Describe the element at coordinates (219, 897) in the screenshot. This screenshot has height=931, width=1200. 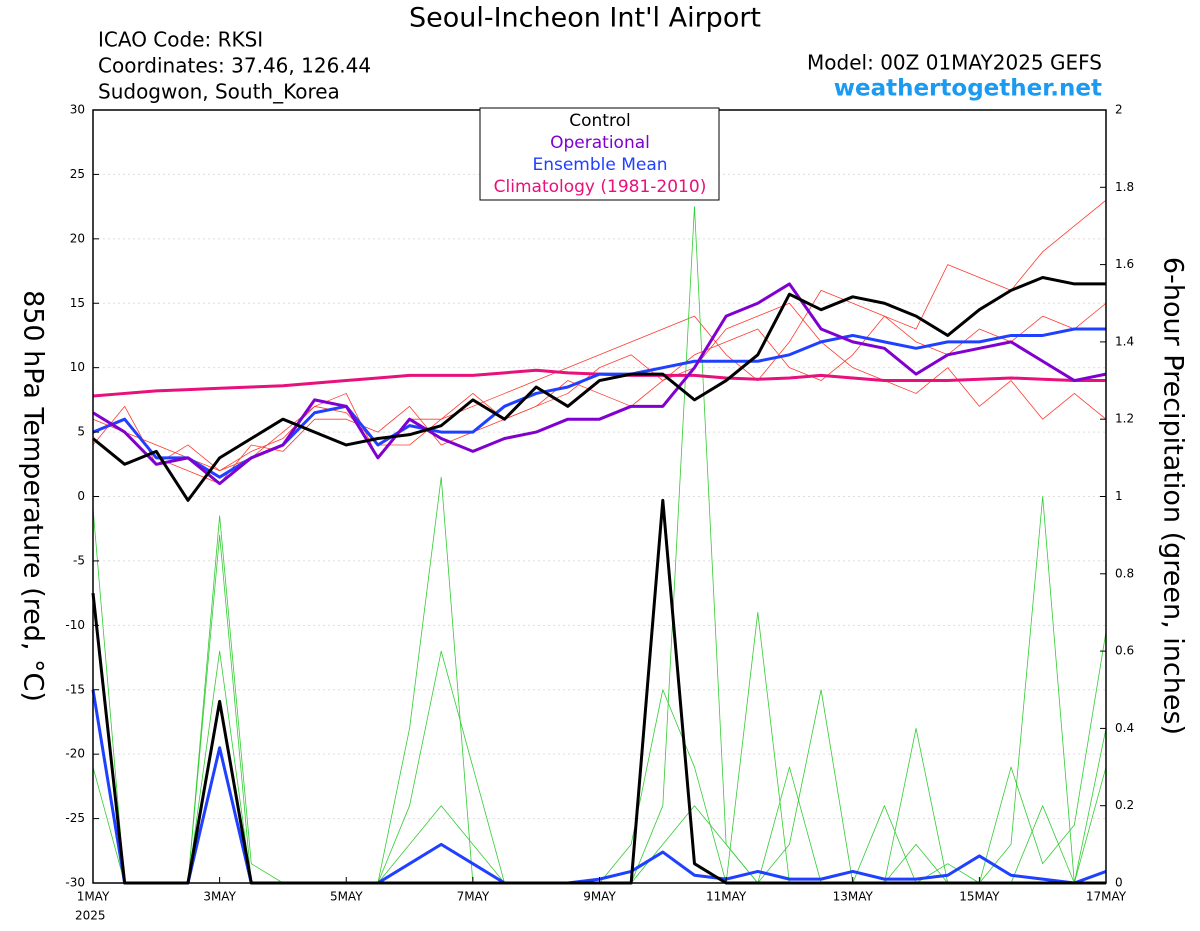
I see `x-tick-label: 3MAY` at that location.